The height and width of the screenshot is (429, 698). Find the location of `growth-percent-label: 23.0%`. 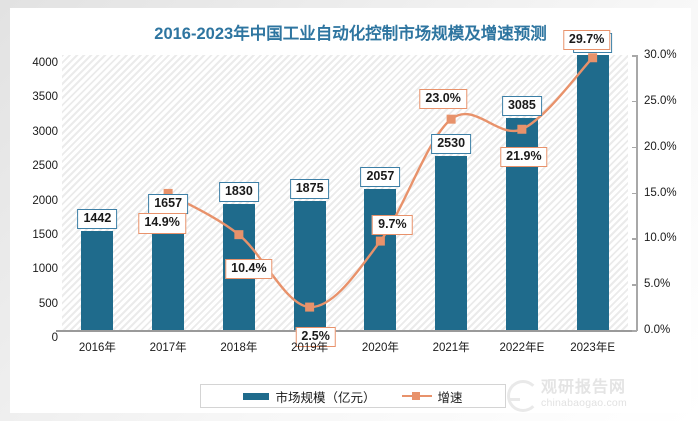

growth-percent-label: 23.0% is located at coordinates (443, 99).